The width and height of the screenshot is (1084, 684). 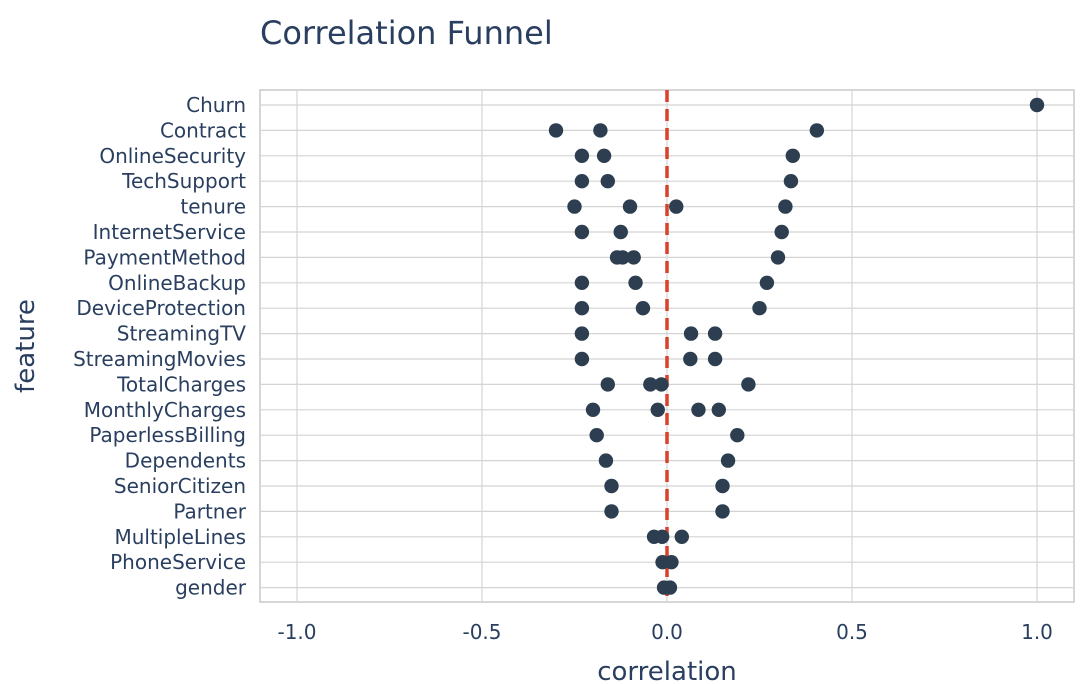 I want to click on x-axis-tick-labels: -1.0 -0.5 0.0 0.5 1.0, so click(x=664, y=632).